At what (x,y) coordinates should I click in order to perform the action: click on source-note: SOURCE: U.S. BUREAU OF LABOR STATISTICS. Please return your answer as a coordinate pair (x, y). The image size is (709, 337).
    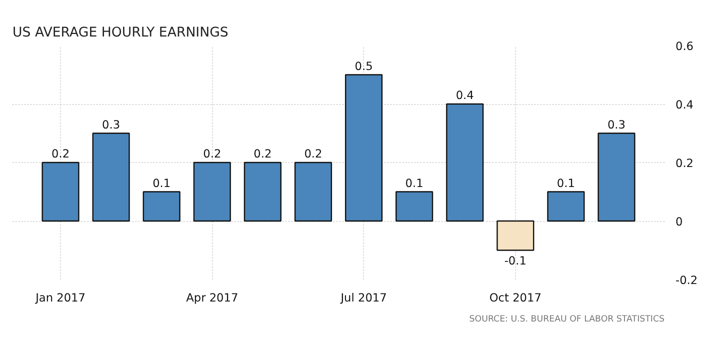
    Looking at the image, I should click on (567, 319).